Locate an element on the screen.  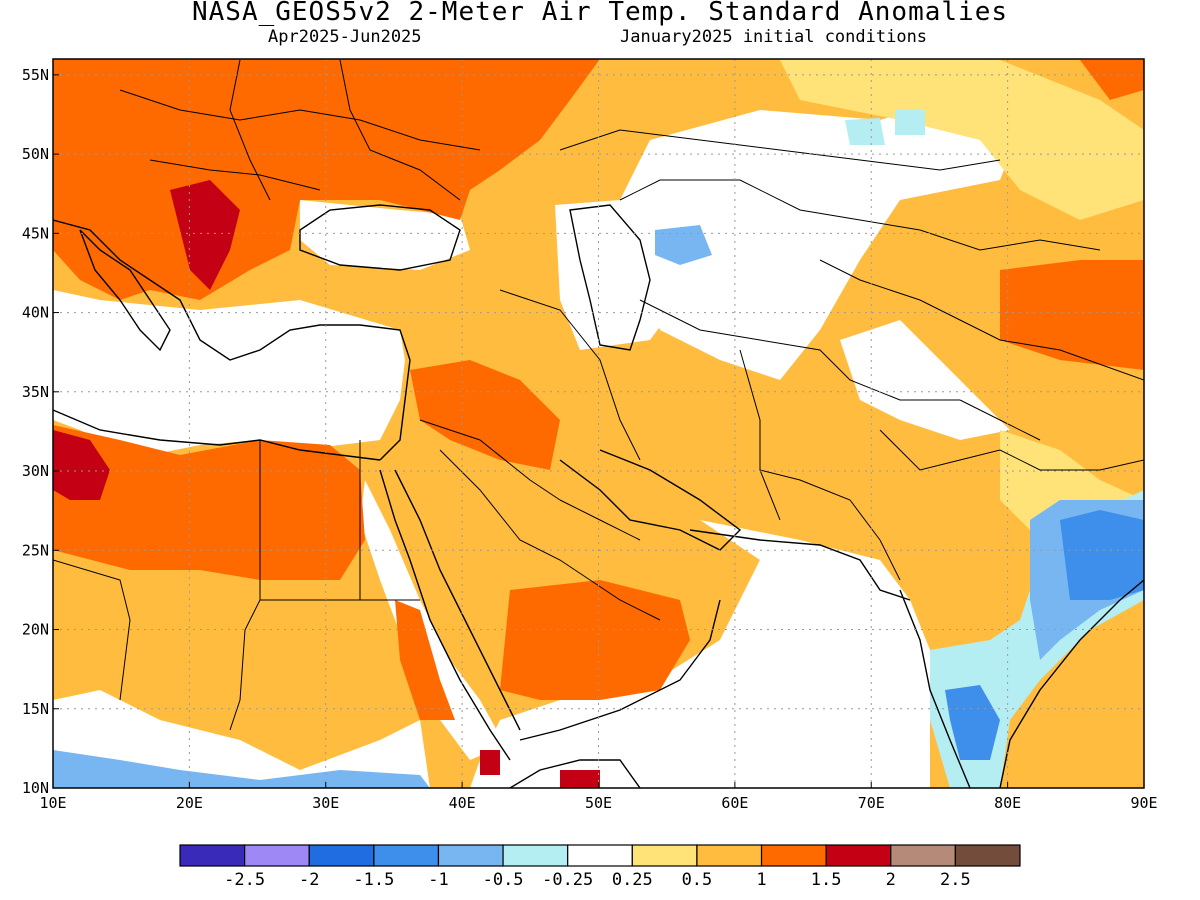
anomaly-orange-north-africa is located at coordinates (209, 502).